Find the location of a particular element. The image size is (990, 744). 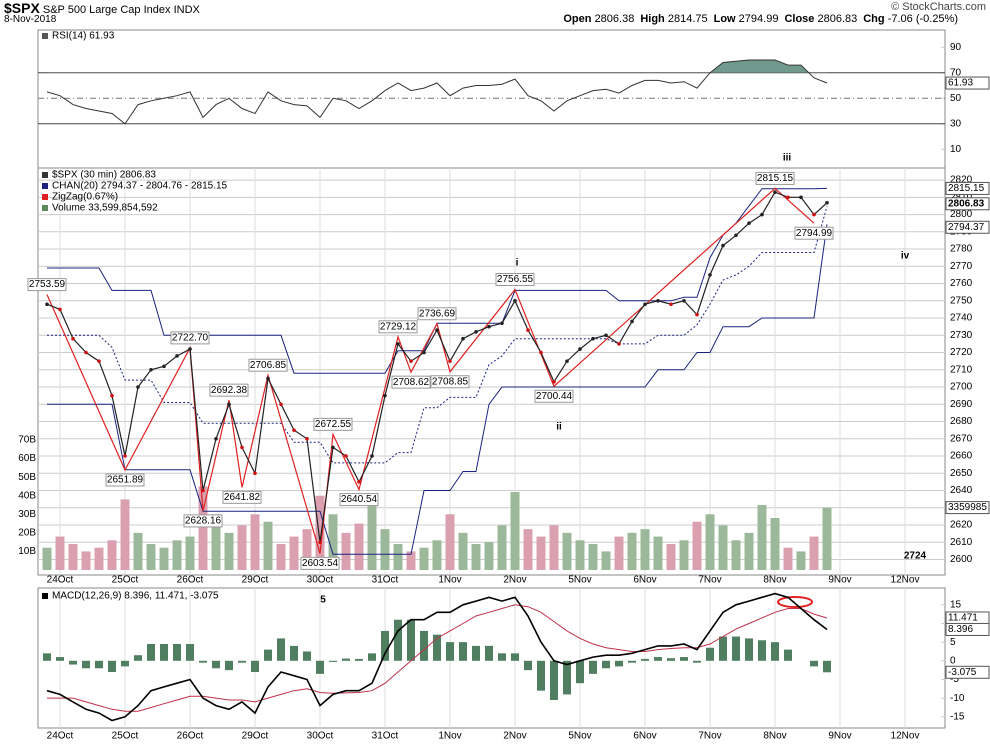

value-box-label: 2806.83 is located at coordinates (966, 203).